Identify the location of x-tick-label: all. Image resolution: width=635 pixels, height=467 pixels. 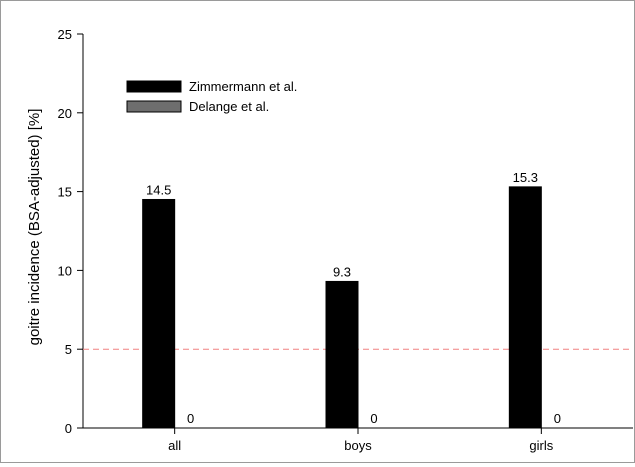
(174, 445).